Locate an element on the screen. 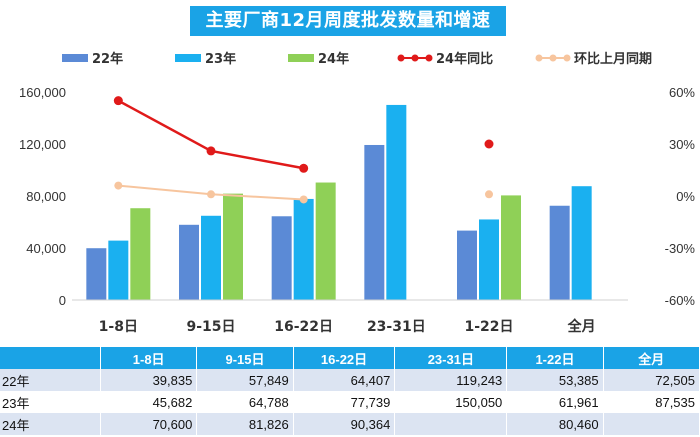 The height and width of the screenshot is (437, 700). table-cell: 45,682 is located at coordinates (149, 402).